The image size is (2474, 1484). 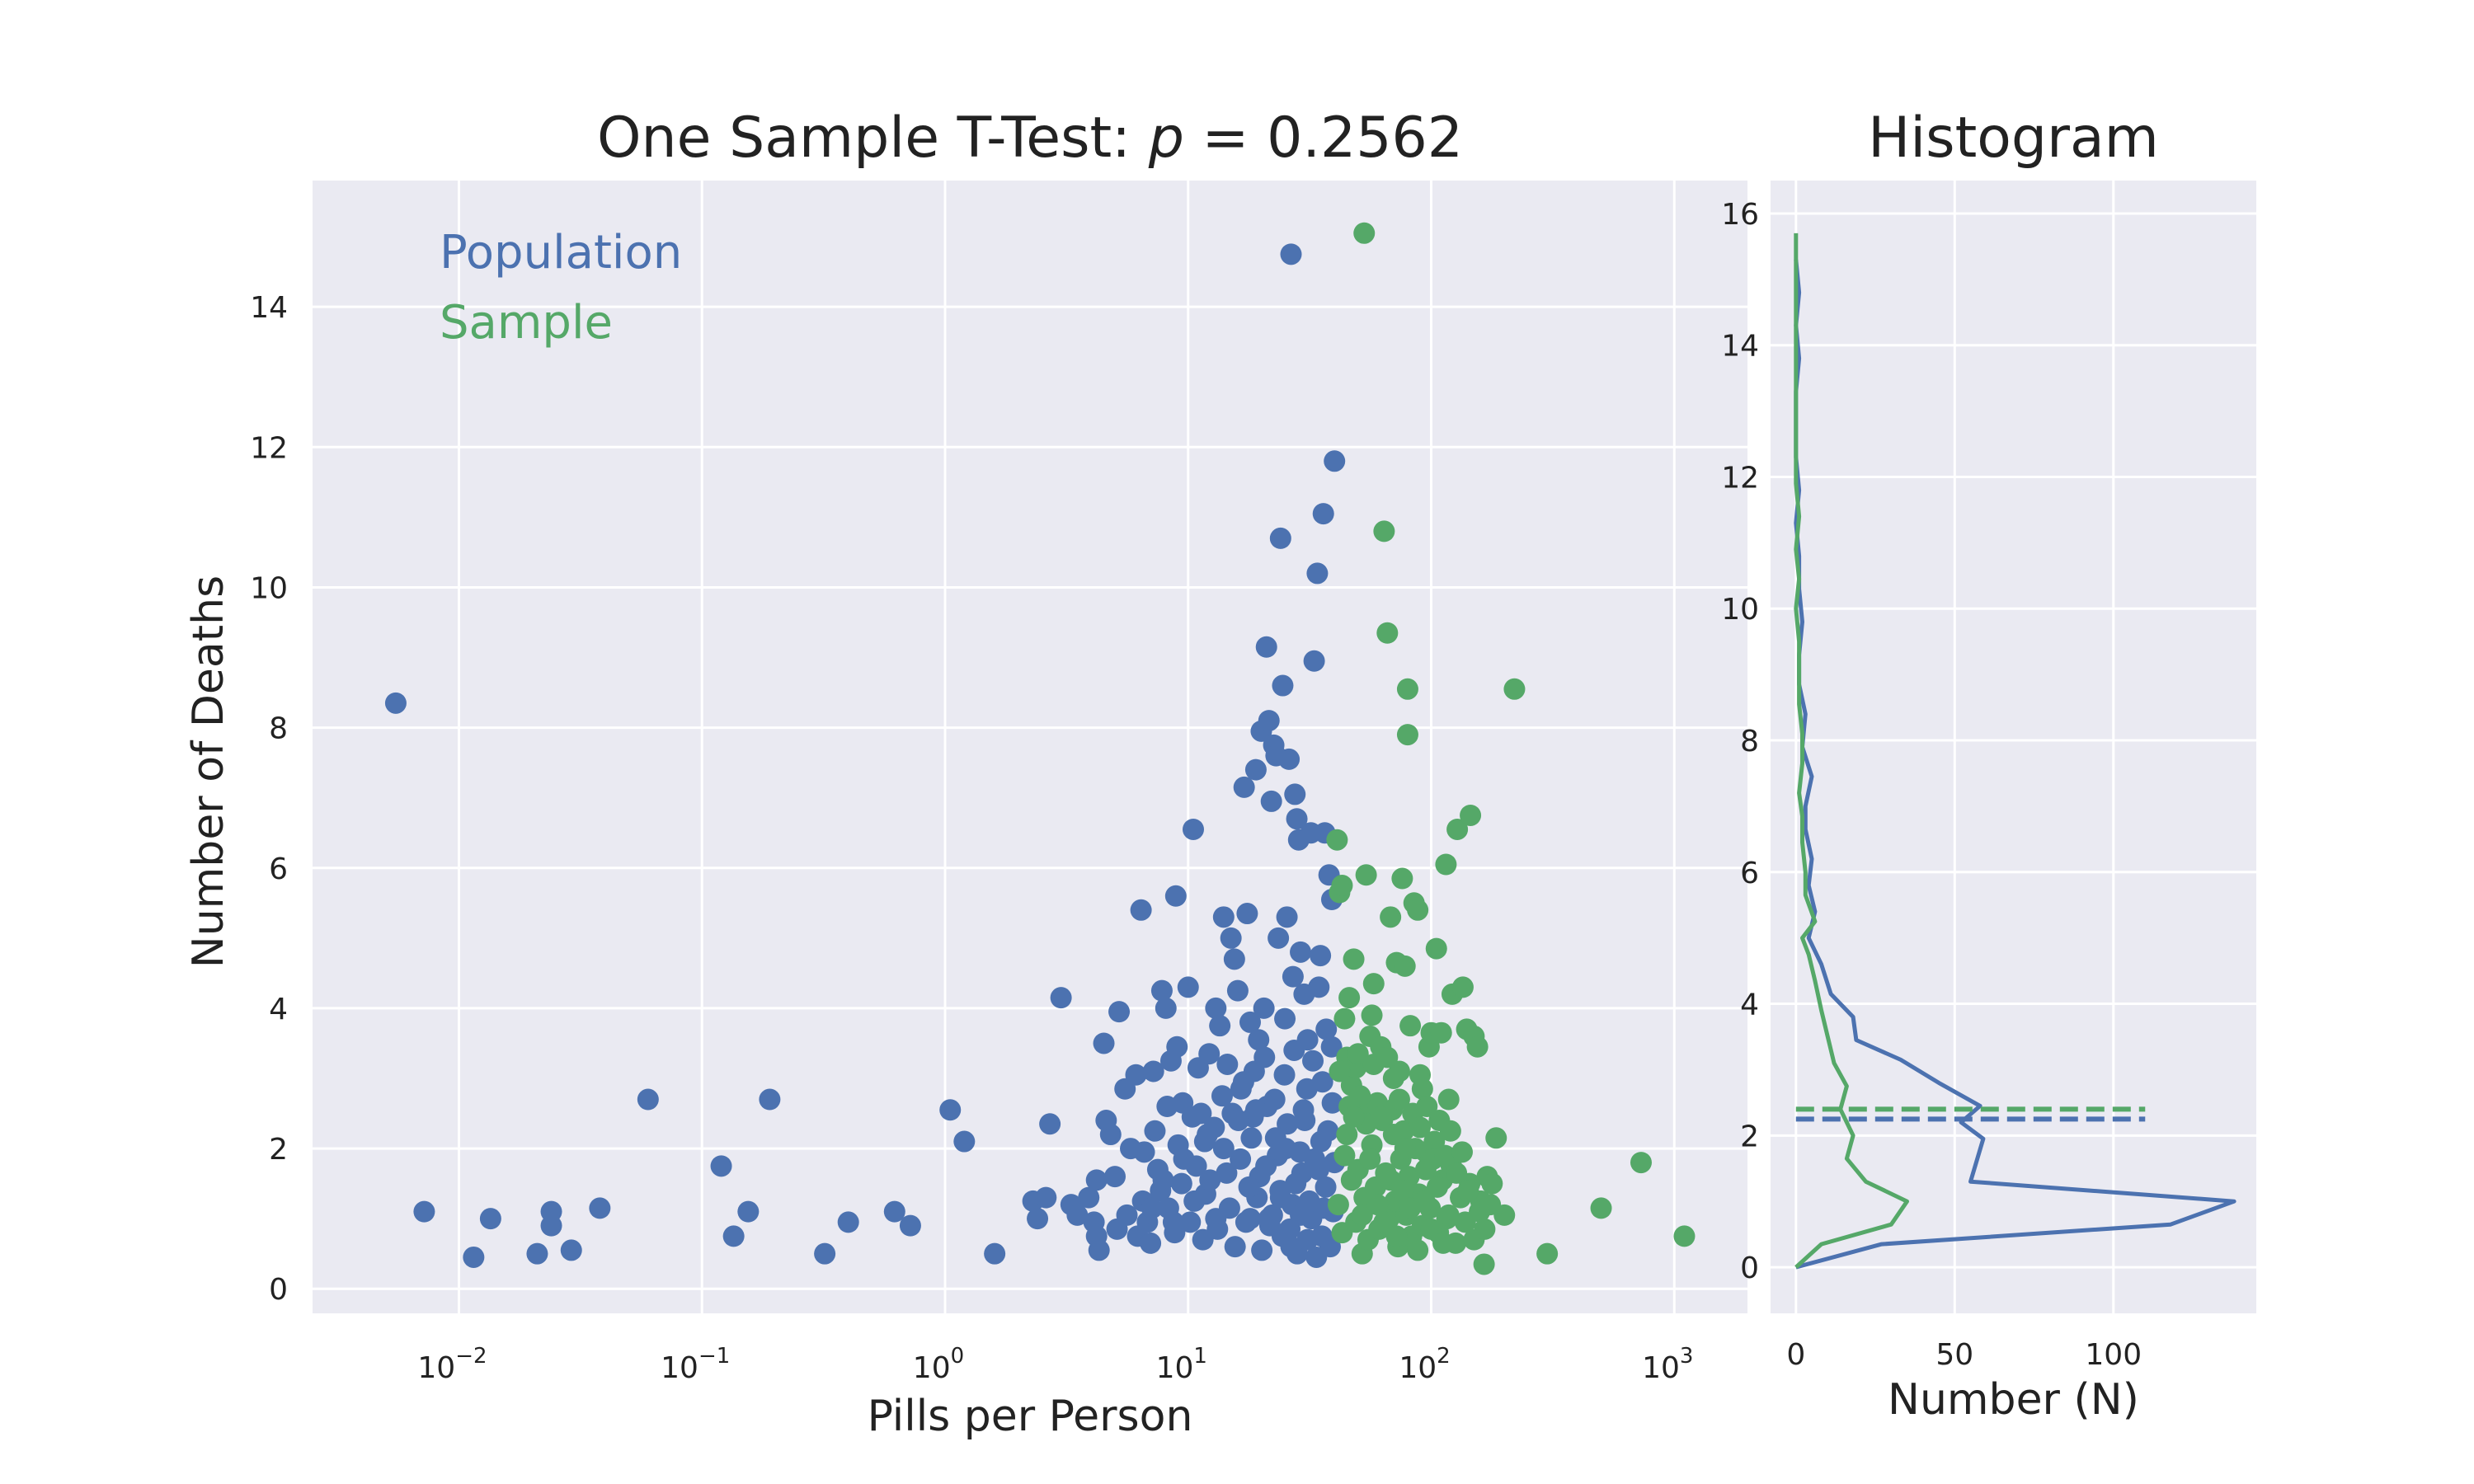 I want to click on x-tick-label: 10⁻², so click(x=452, y=1364).